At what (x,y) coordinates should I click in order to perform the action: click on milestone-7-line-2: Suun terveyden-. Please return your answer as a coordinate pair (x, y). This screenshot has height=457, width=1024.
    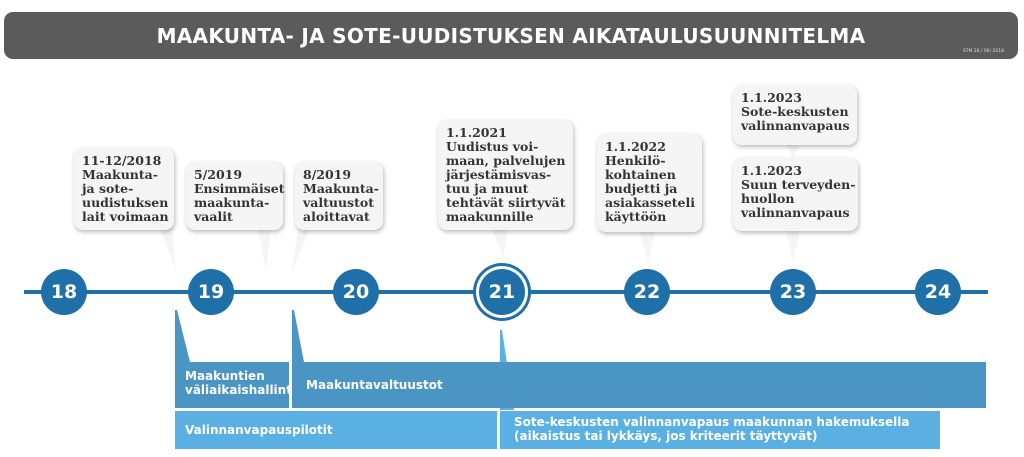
    Looking at the image, I should click on (798, 184).